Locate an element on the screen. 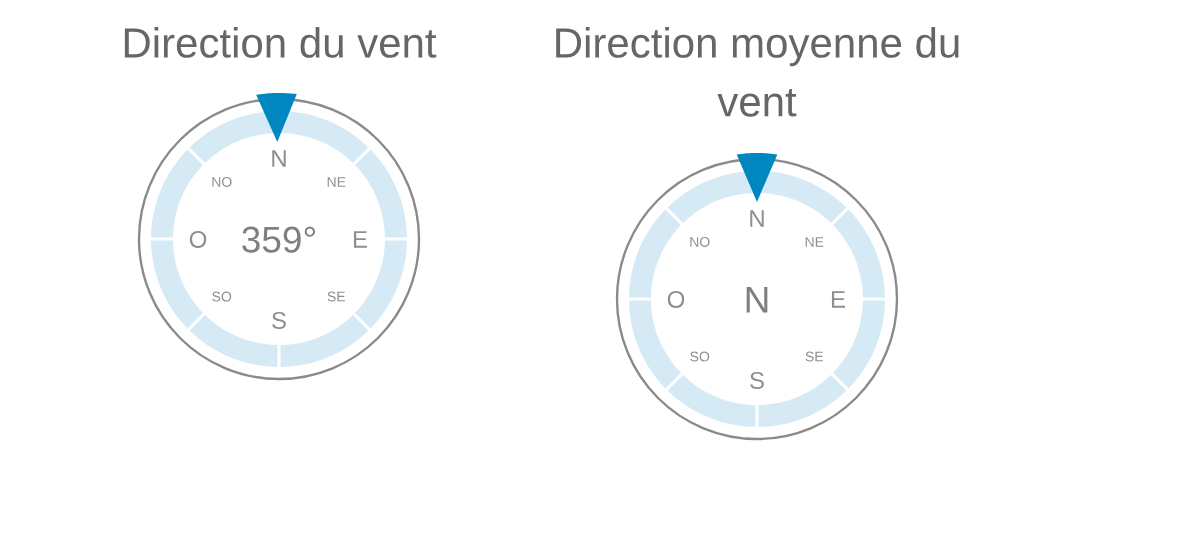  category-label: O is located at coordinates (676, 299).